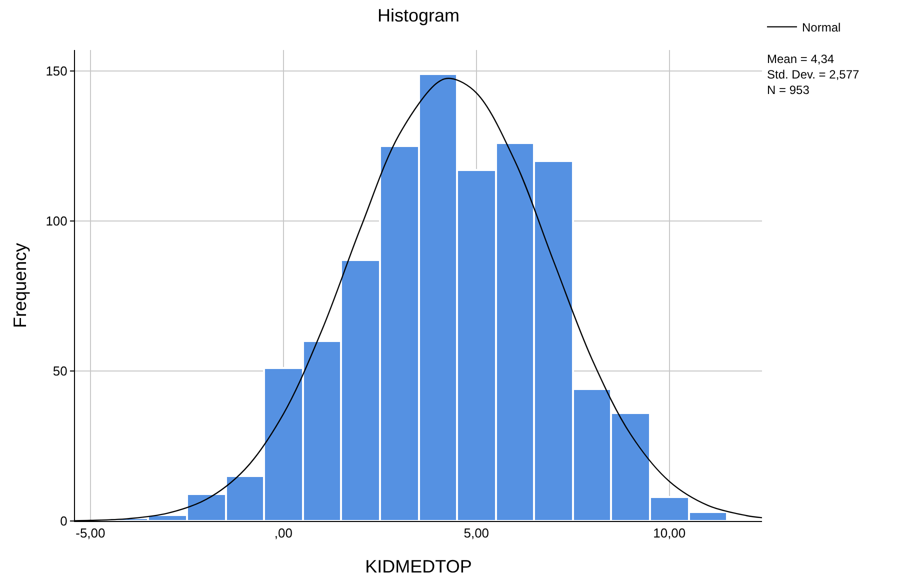  Describe the element at coordinates (477, 533) in the screenshot. I see `x-tick-label: 5,00` at that location.